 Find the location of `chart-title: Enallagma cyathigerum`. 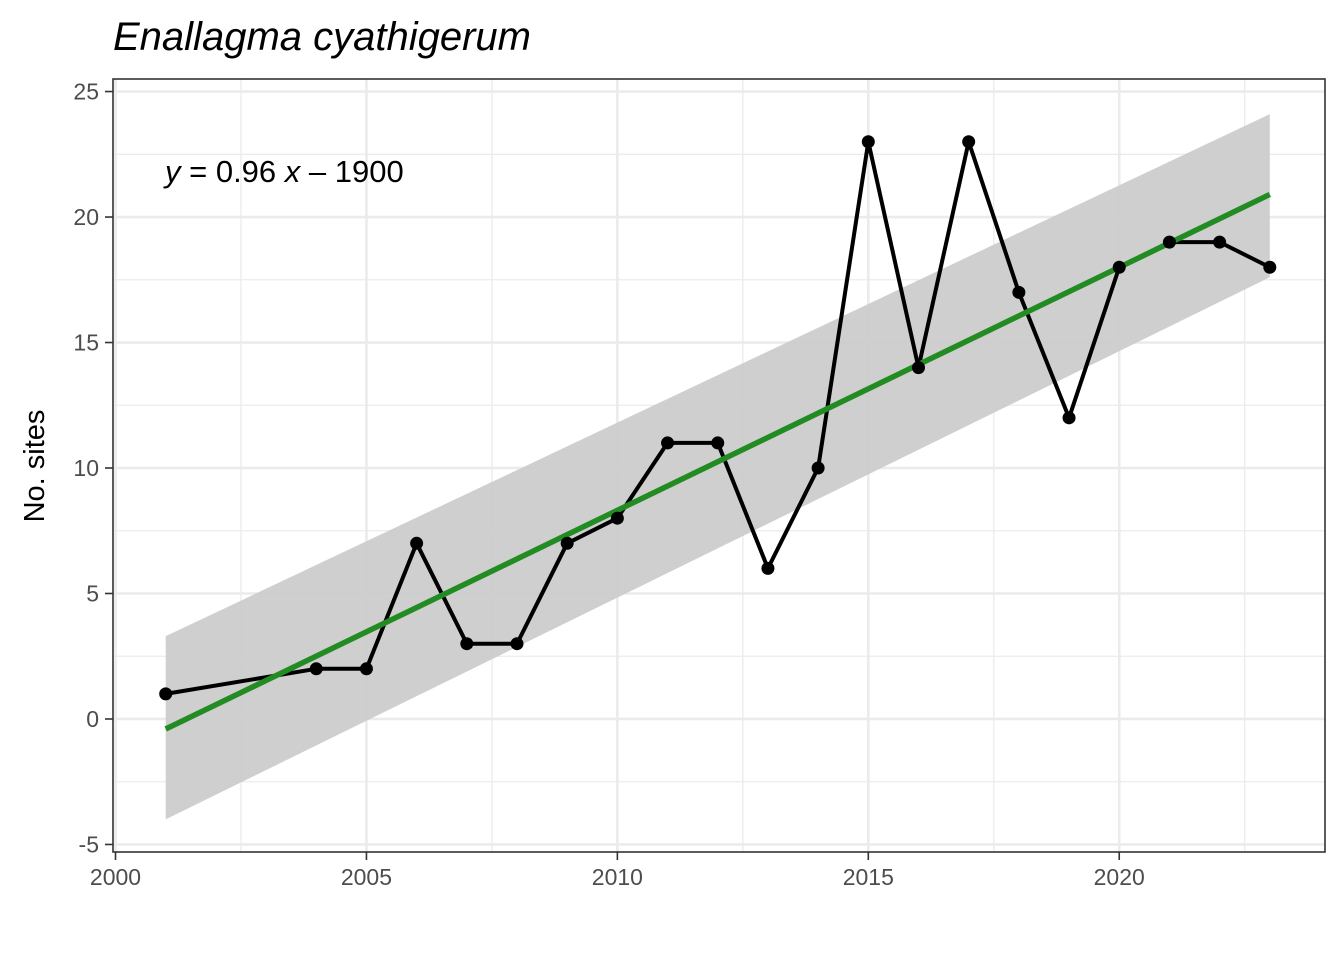

chart-title: Enallagma cyathigerum is located at coordinates (322, 37).